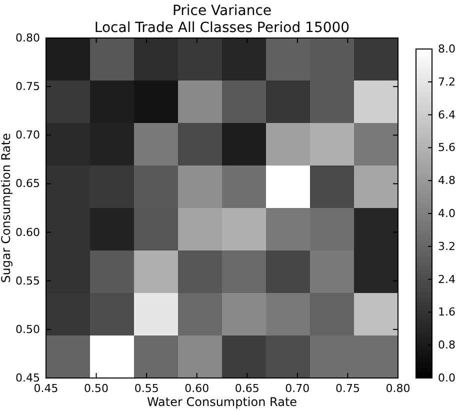 This screenshot has height=411, width=465. I want to click on x-tick-label: 0.50, so click(96, 388).